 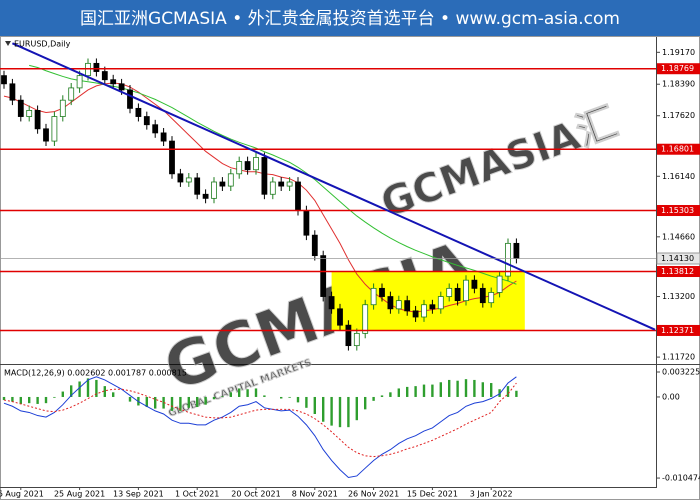 I want to click on symbol-marker, so click(x=8, y=43).